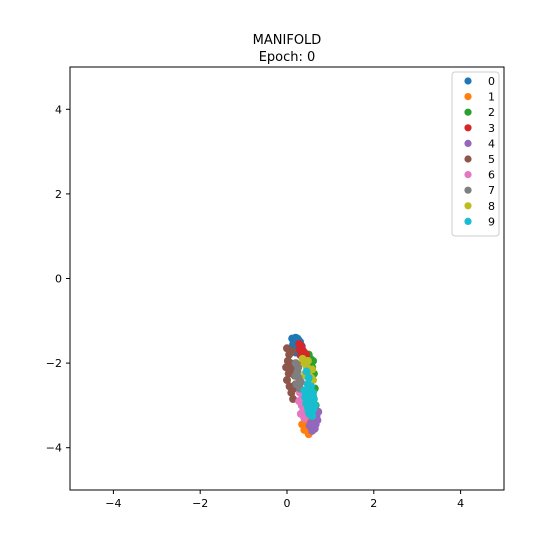 This screenshot has height=560, width=560. Describe the element at coordinates (58, 279) in the screenshot. I see `y-tick-label-2: 0` at that location.